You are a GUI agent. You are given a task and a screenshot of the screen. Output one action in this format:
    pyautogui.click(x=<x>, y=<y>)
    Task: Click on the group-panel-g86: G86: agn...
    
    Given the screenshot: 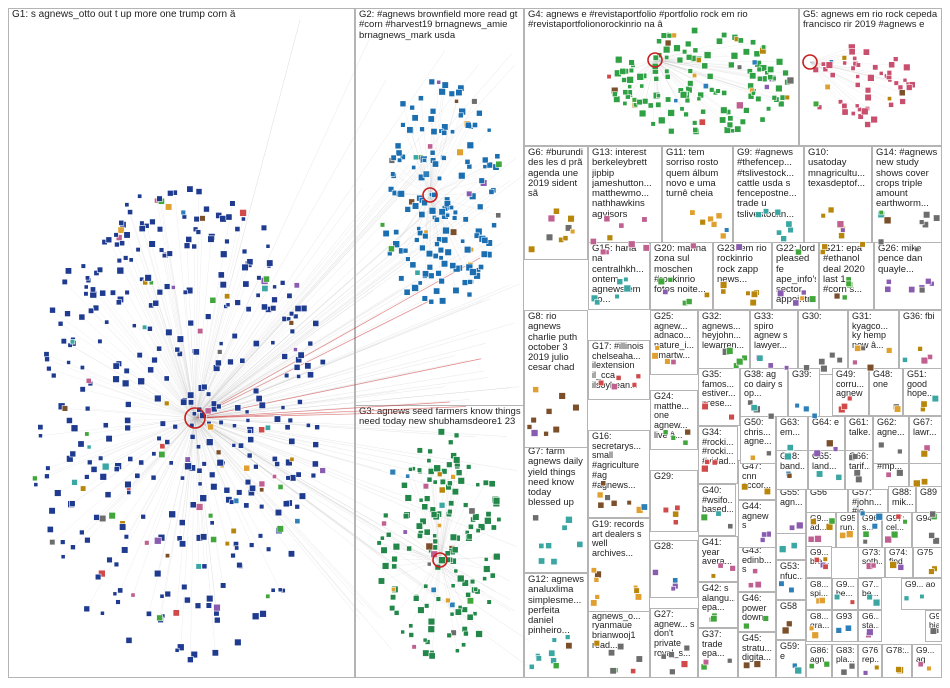 What is the action you would take?
    pyautogui.click(x=819, y=661)
    